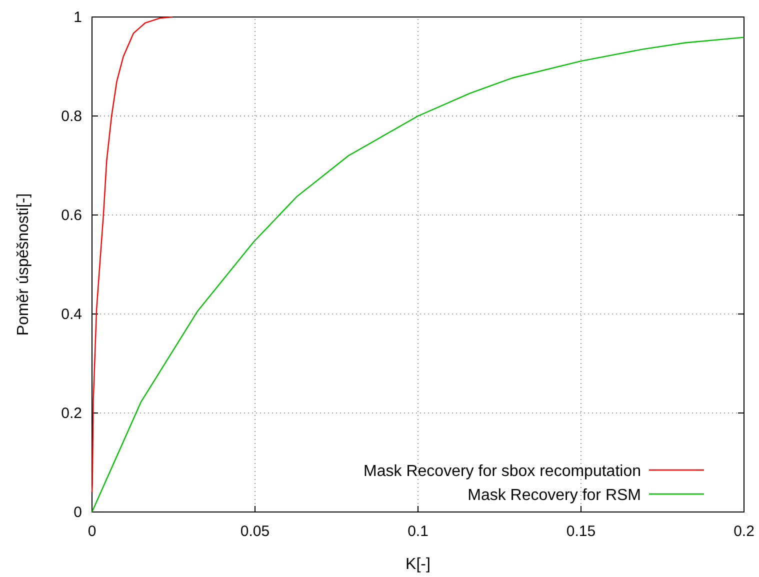 Image resolution: width=759 pixels, height=577 pixels. I want to click on x-tick-label: 0.15, so click(581, 531).